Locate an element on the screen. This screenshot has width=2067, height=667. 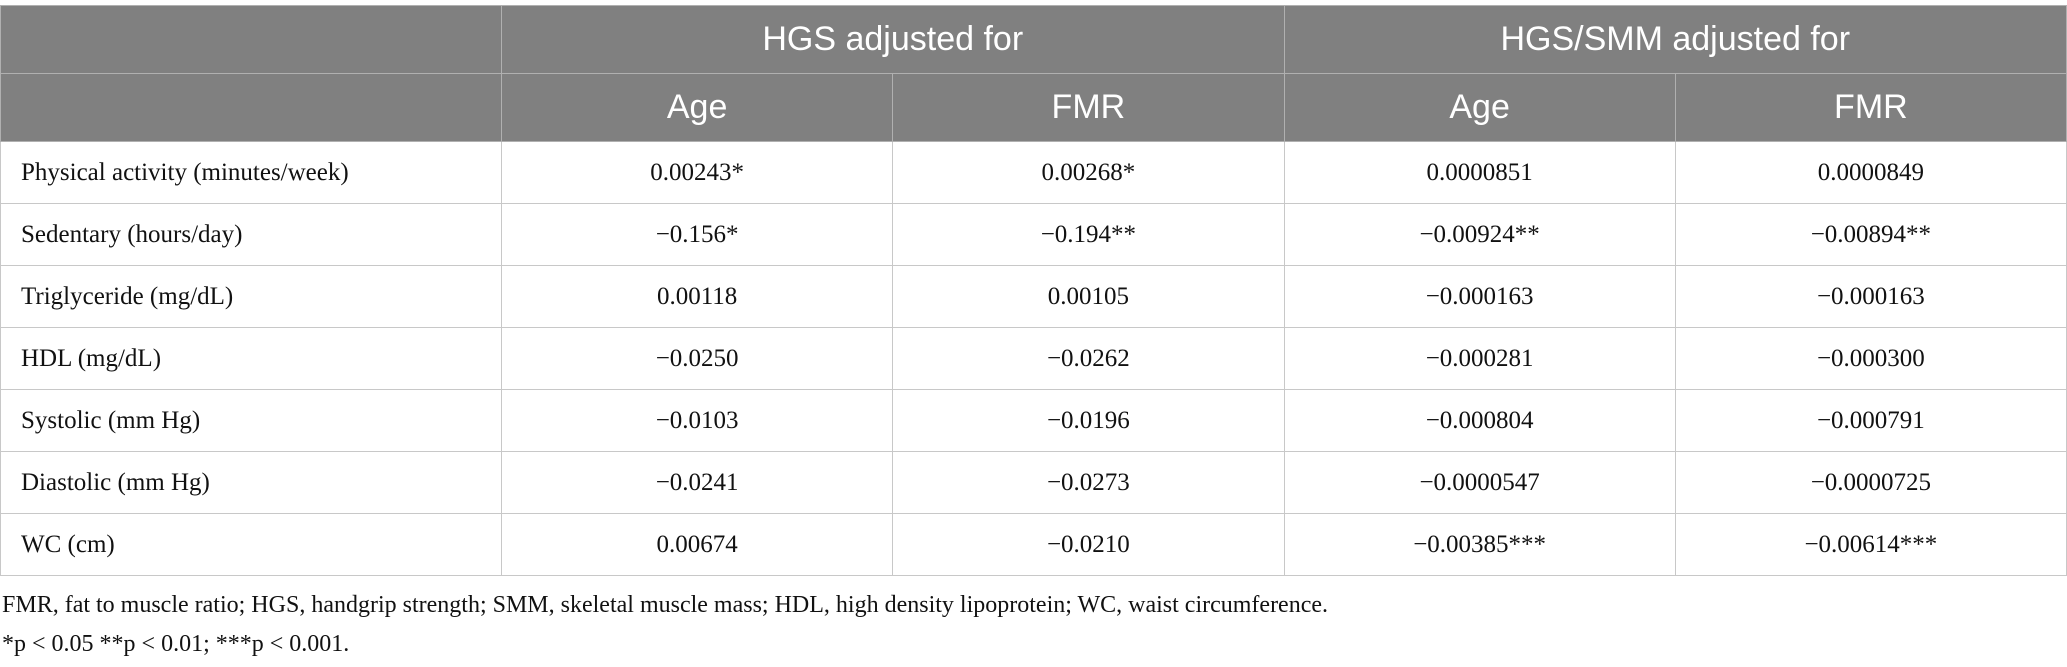
cell: −0.00924** is located at coordinates (1479, 234).